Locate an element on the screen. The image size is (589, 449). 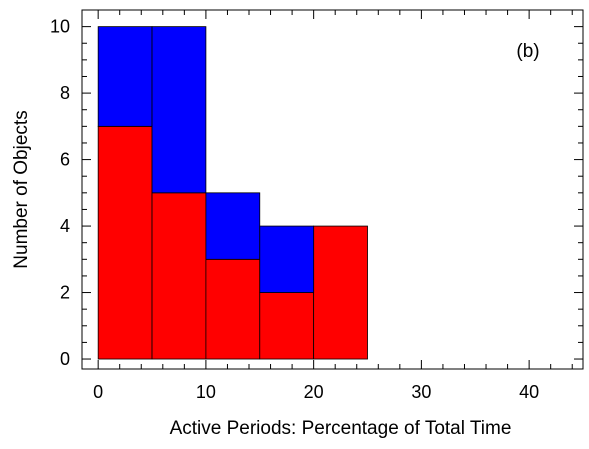
x-tick-label: 10 is located at coordinates (206, 392).